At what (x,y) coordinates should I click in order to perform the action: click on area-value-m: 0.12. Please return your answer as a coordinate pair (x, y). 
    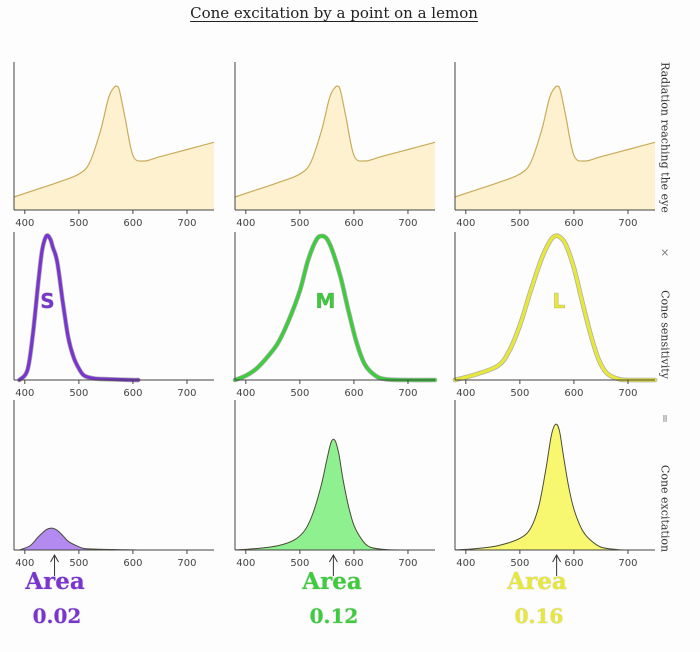
    Looking at the image, I should click on (334, 616).